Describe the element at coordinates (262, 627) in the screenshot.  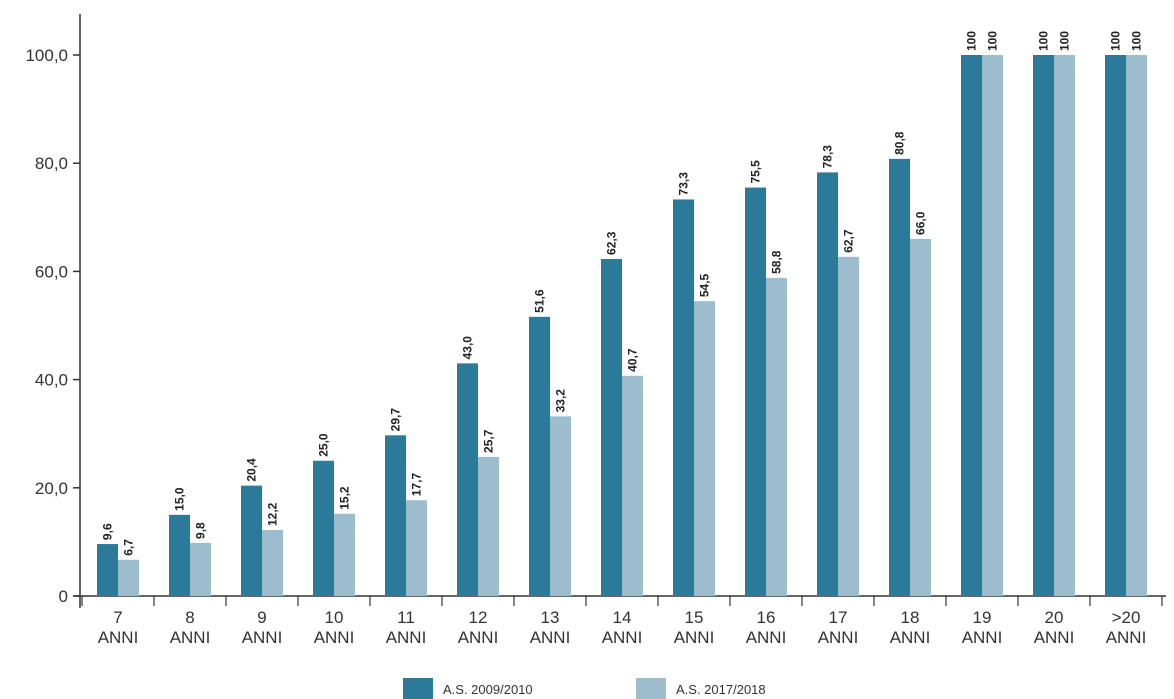
I see `x-tick-label: 9 ANNI` at that location.